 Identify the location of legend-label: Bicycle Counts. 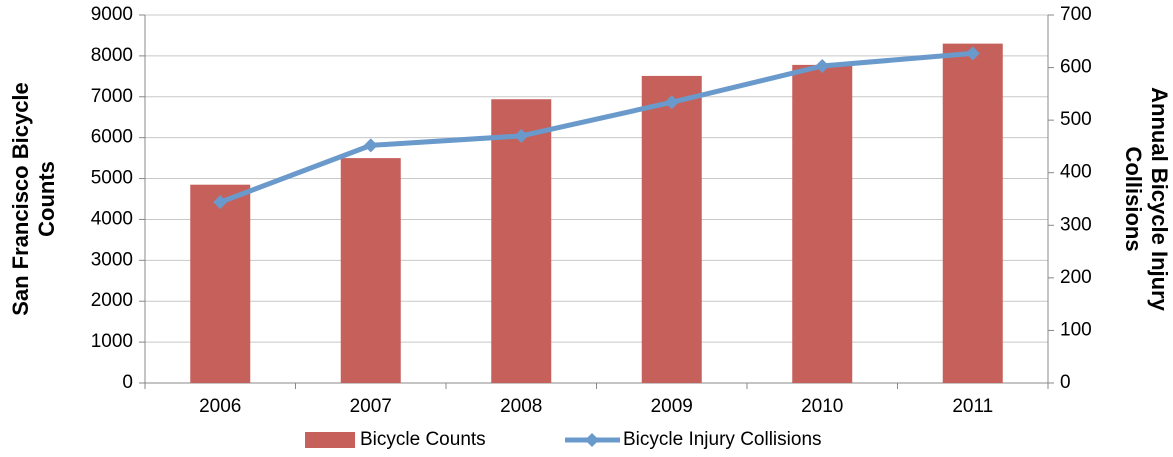
(423, 439).